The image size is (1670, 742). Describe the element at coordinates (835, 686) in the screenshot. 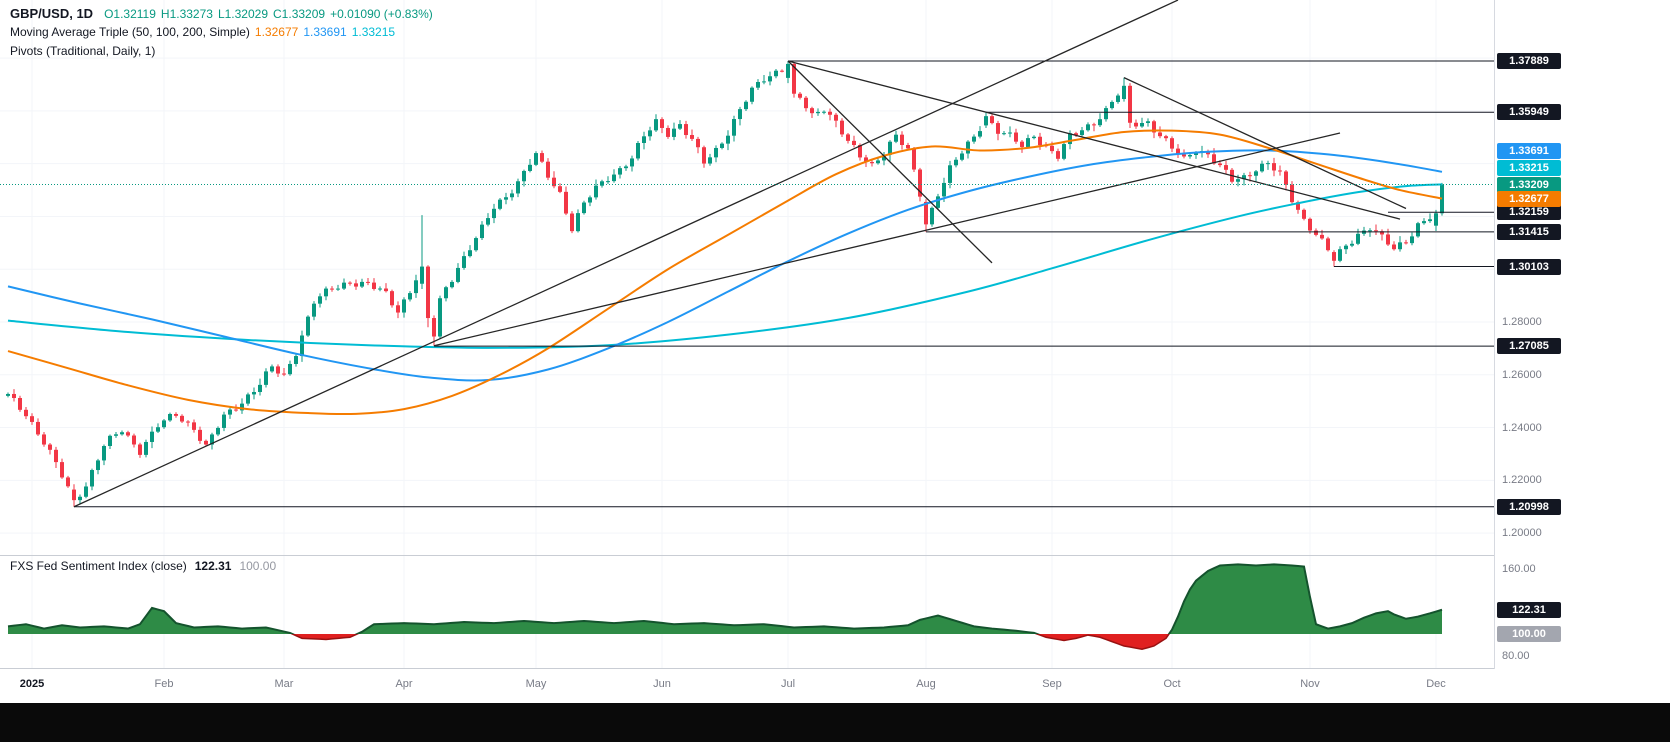

I see `time-axis: 2025 Feb Mar Apr May Jun Jul Aug Sep Oct Nov Dec` at that location.